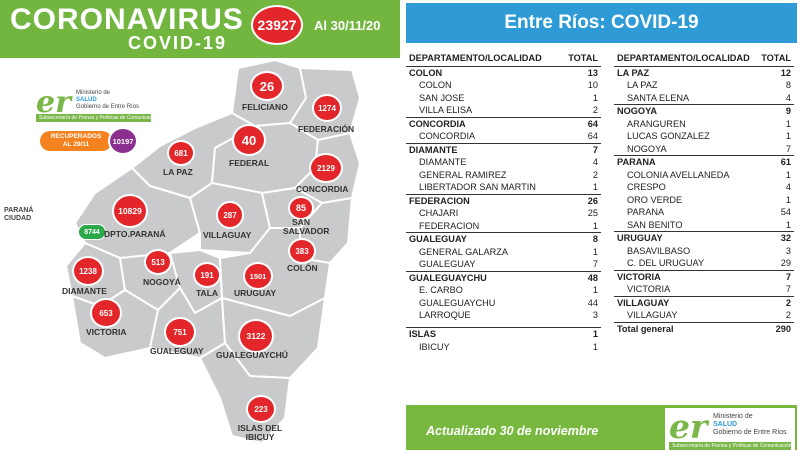 The height and width of the screenshot is (450, 800). I want to click on department-row: VICTORIA 7, so click(704, 276).